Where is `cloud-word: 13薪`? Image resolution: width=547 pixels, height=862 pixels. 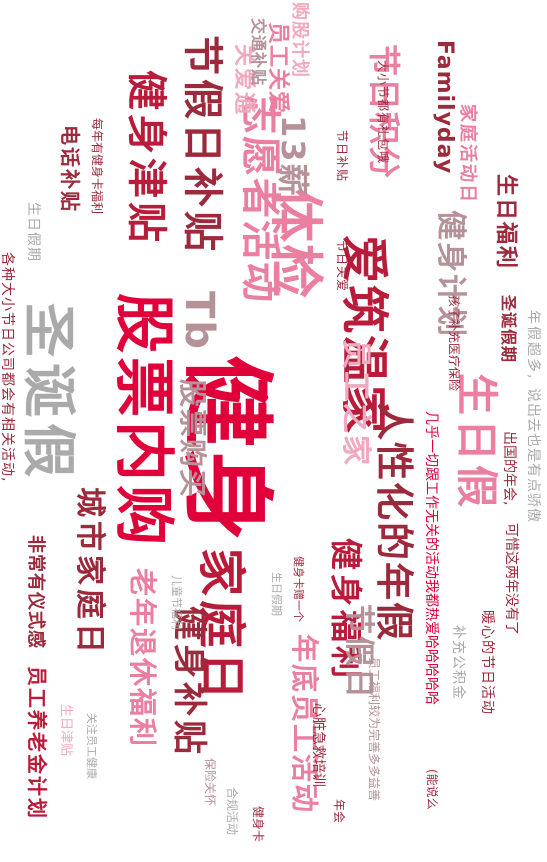 cloud-word: 13薪 is located at coordinates (293, 156).